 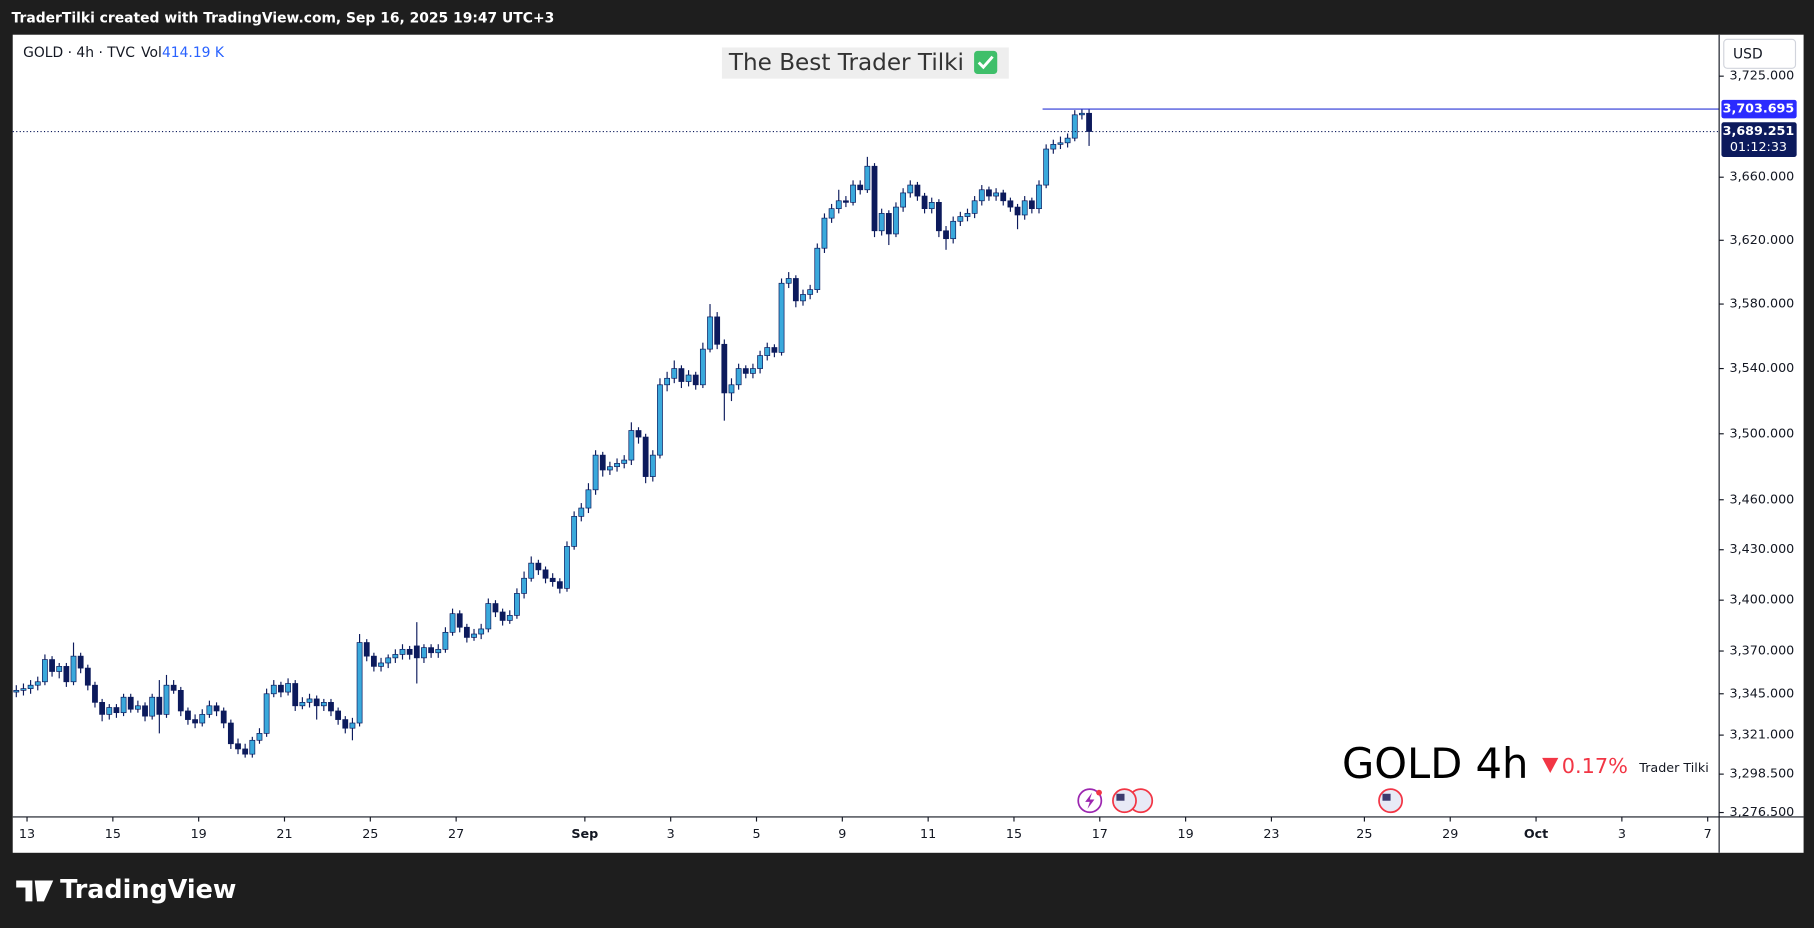 I want to click on x-tick-label: 9, so click(x=842, y=833).